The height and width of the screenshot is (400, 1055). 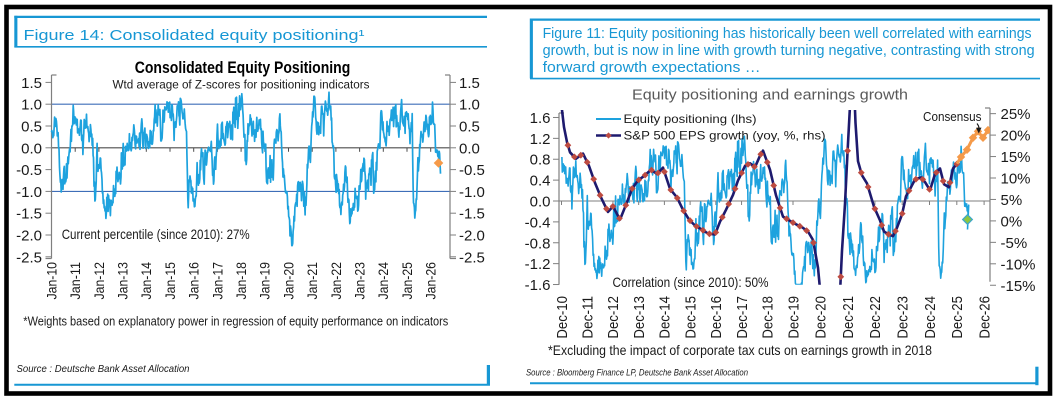 I want to click on svg-text:Source : Deutsche Bank Asset A: Source : Deutsche Bank Asset Allocation, so click(x=103, y=369).